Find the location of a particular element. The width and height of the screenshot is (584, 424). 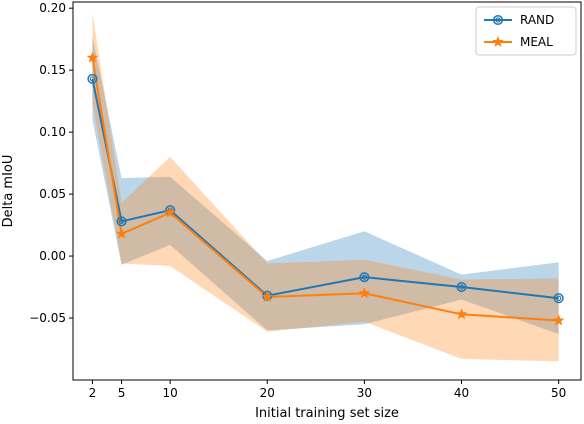

x-tick-label: 20 is located at coordinates (267, 393).